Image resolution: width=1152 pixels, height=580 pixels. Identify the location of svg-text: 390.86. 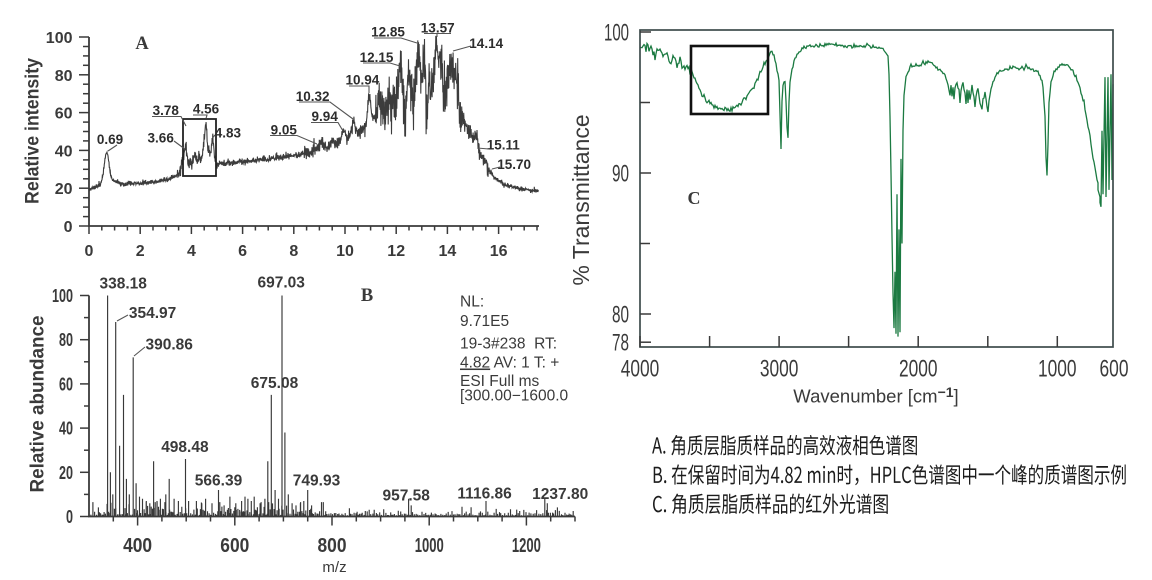
(169, 345).